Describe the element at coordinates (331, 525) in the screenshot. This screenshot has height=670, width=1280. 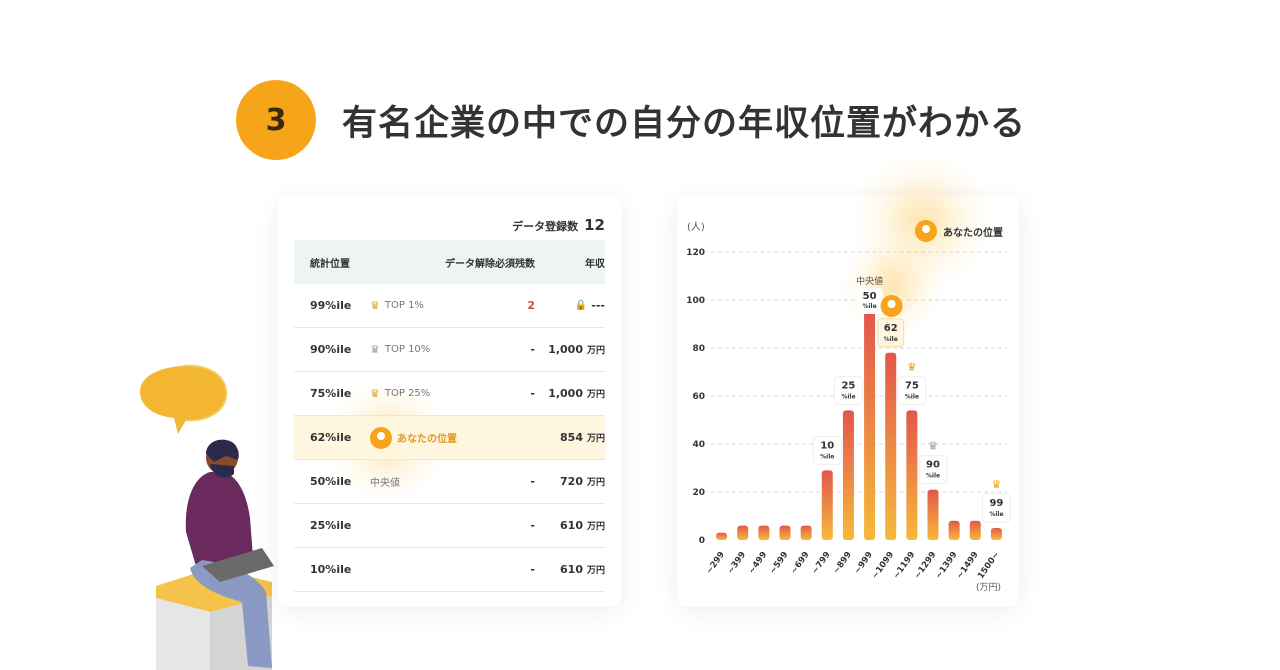
I see `row-stat: 25%ile` at that location.